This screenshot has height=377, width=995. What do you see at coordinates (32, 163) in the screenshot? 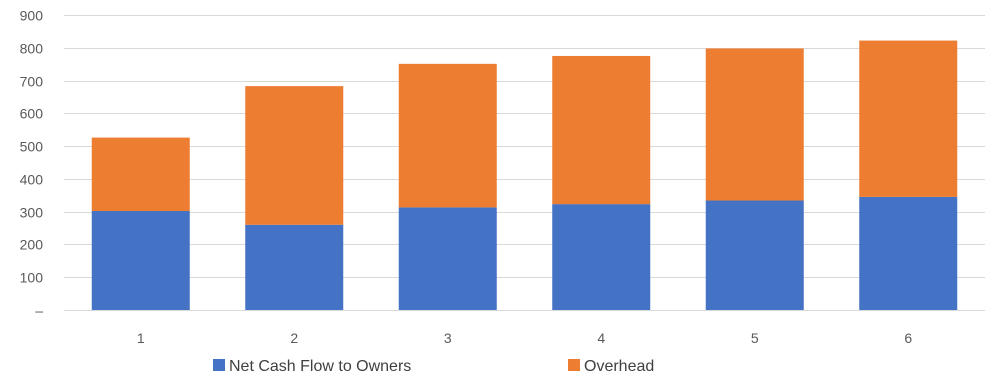
I see `y-axis-tick-labels: – 100 200 300 400 500 600 700 800 900` at bounding box center [32, 163].